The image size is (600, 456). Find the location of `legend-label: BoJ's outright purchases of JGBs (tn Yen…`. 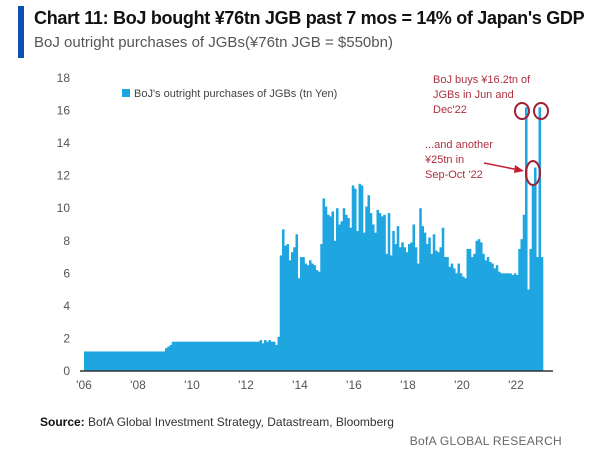

legend-label: BoJ's outright purchases of JGBs (tn Yen… is located at coordinates (235, 94).